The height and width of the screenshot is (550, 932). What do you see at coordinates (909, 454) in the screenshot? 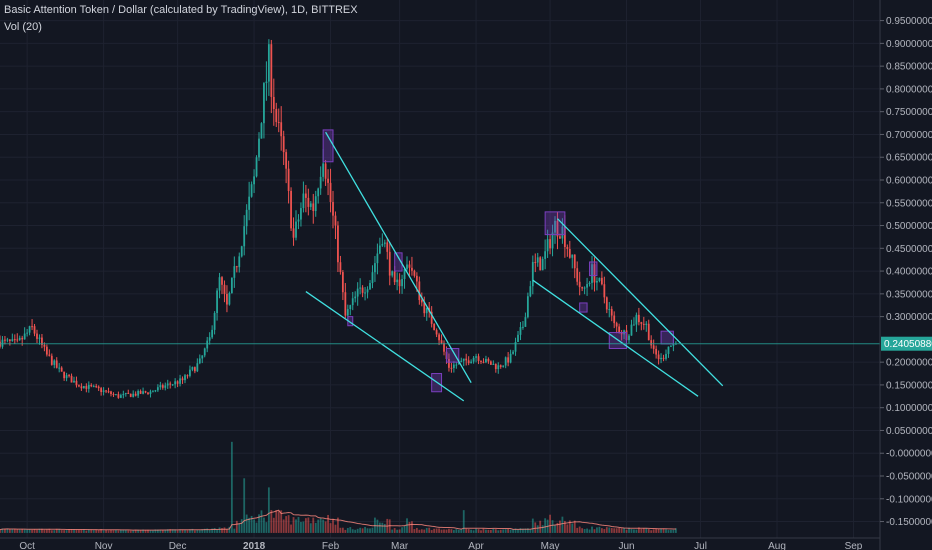
I see `price-tick-label: -0.00000000` at bounding box center [909, 454].